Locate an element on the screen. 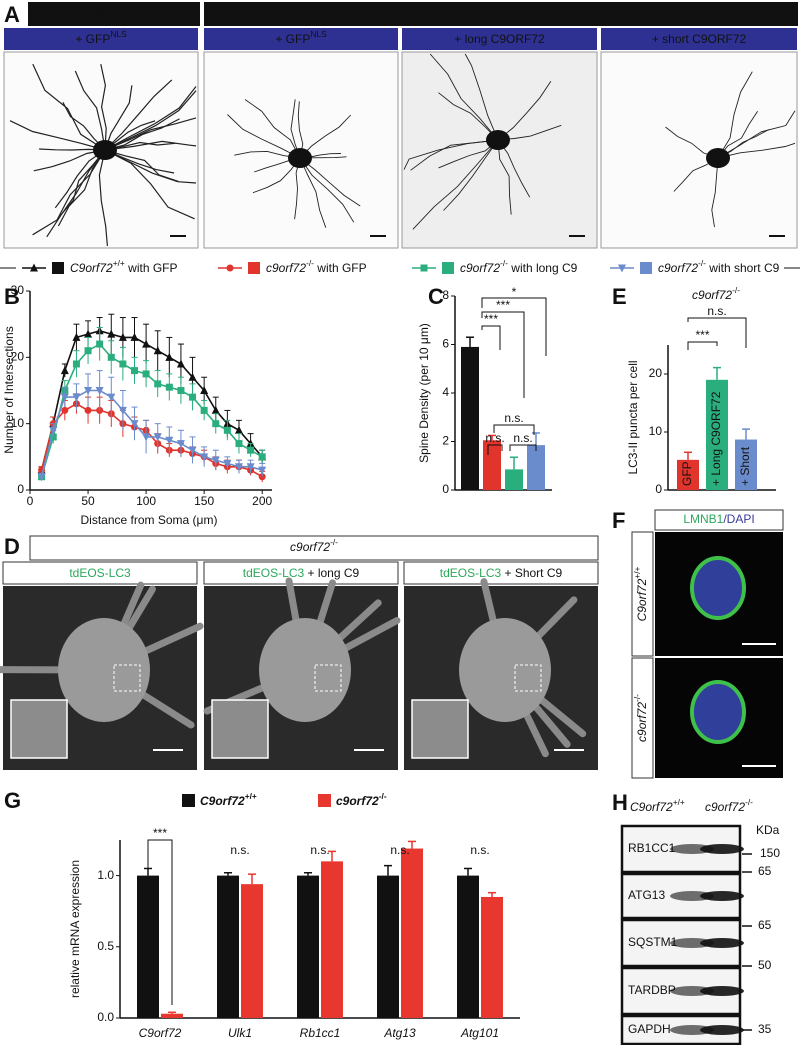 The image size is (800, 1045). y-tick-label: 20 is located at coordinates (656, 373).